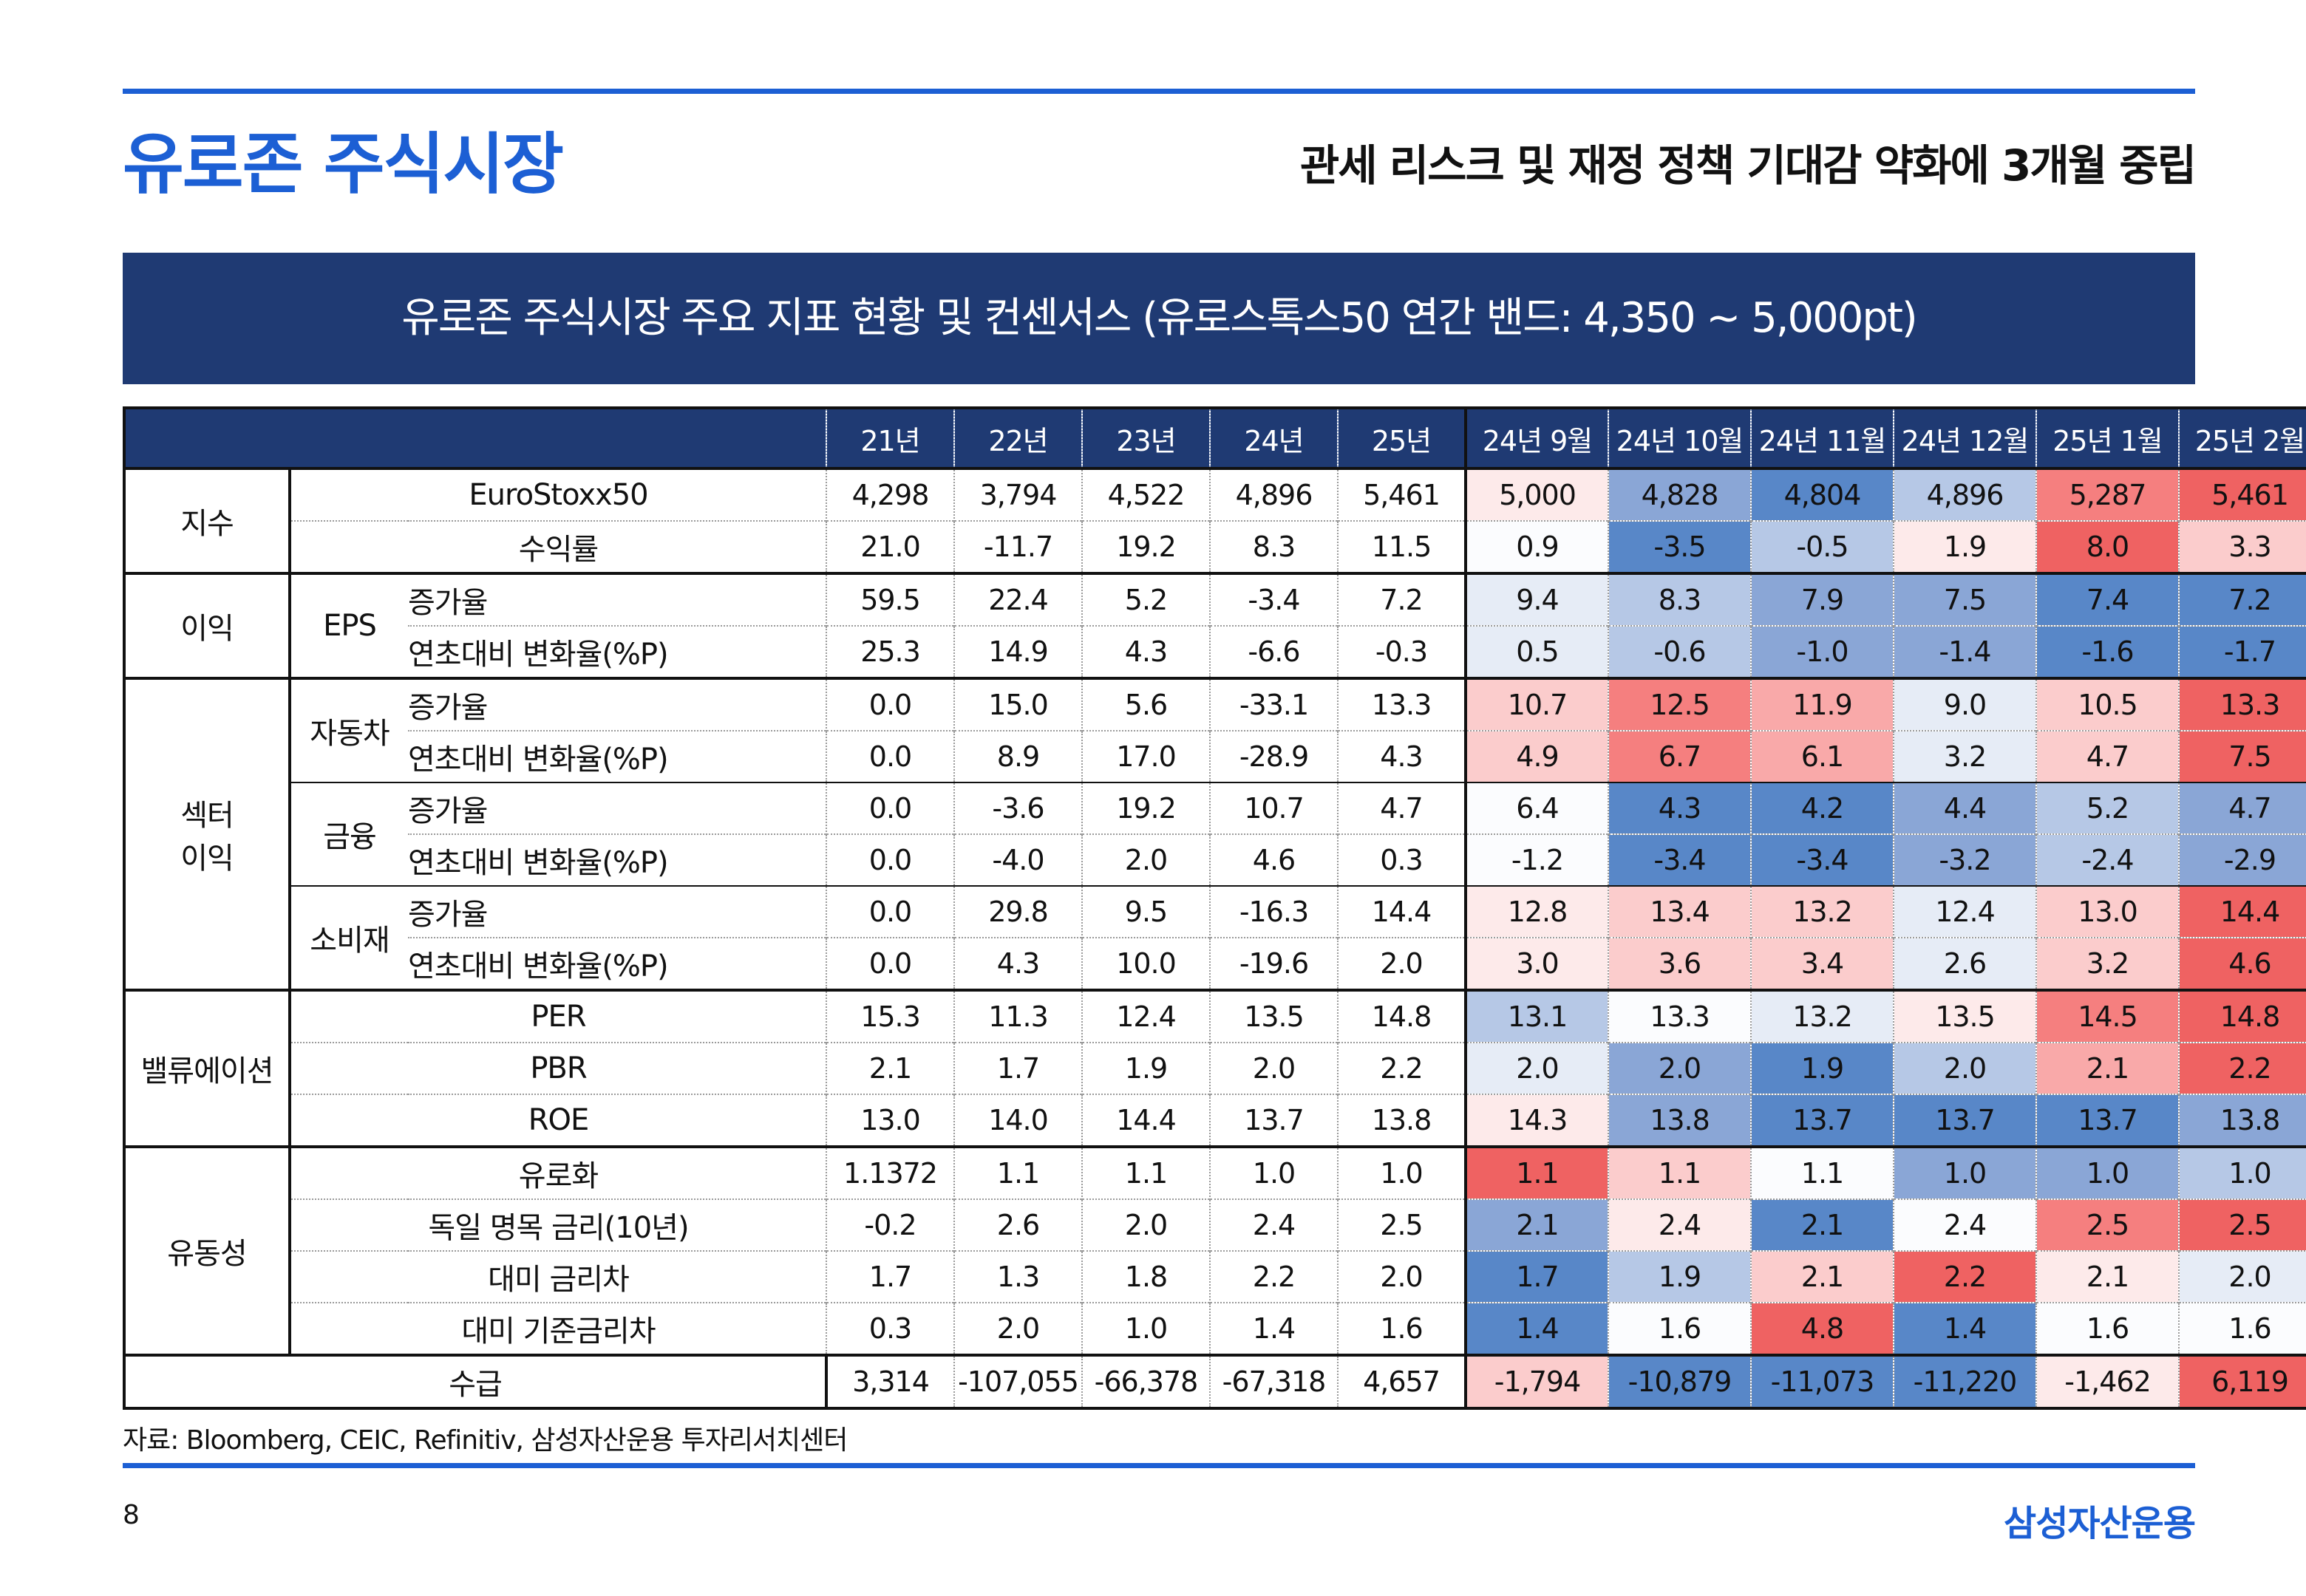 The image size is (2306, 1596). I want to click on value-cell: 6.7, so click(1679, 756).